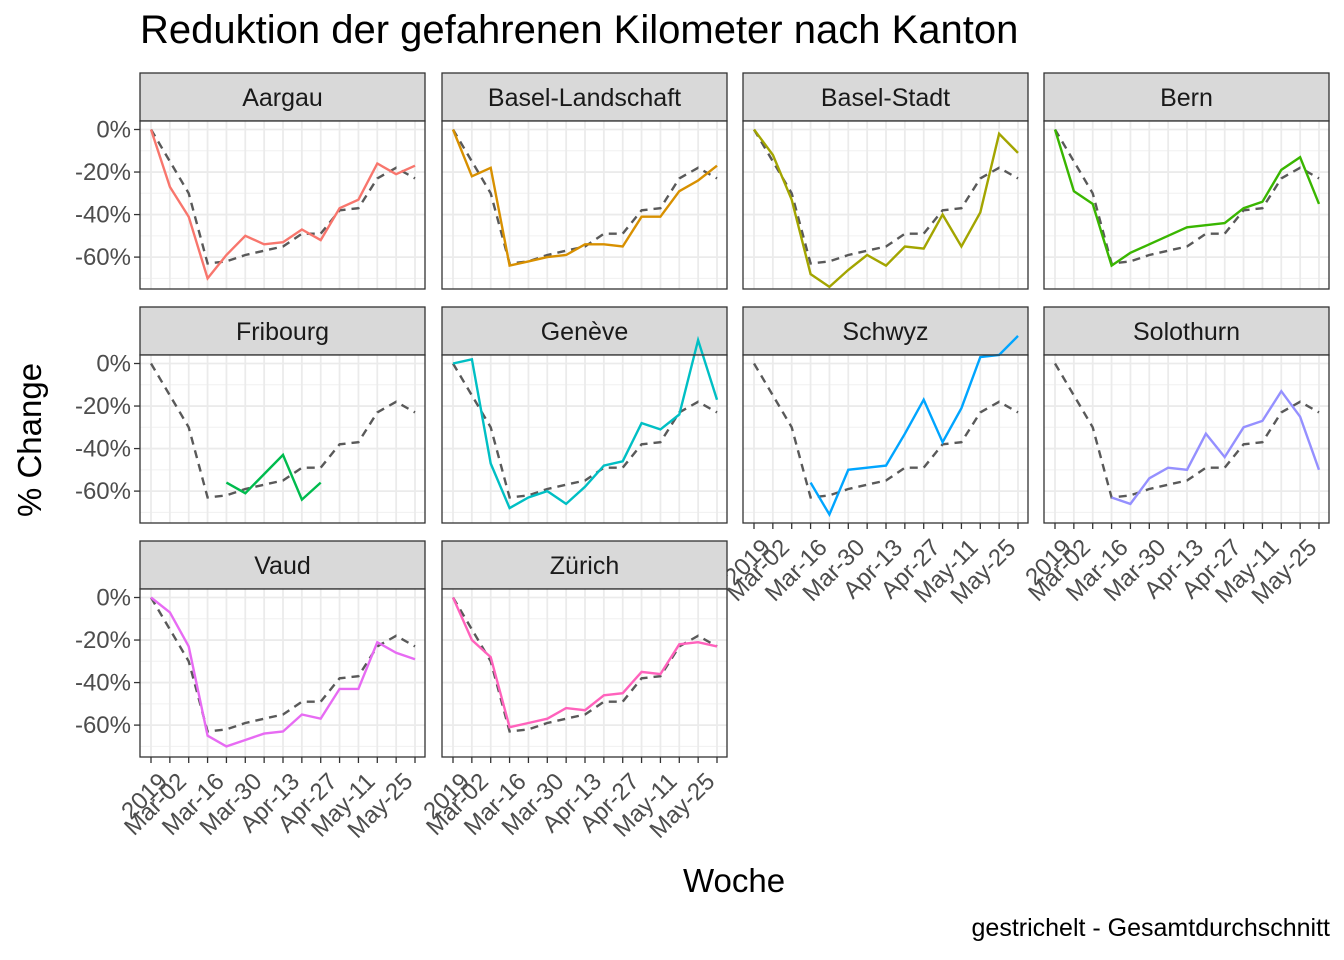 The height and width of the screenshot is (960, 1344). I want to click on series-line-basel-stadt, so click(886, 208).